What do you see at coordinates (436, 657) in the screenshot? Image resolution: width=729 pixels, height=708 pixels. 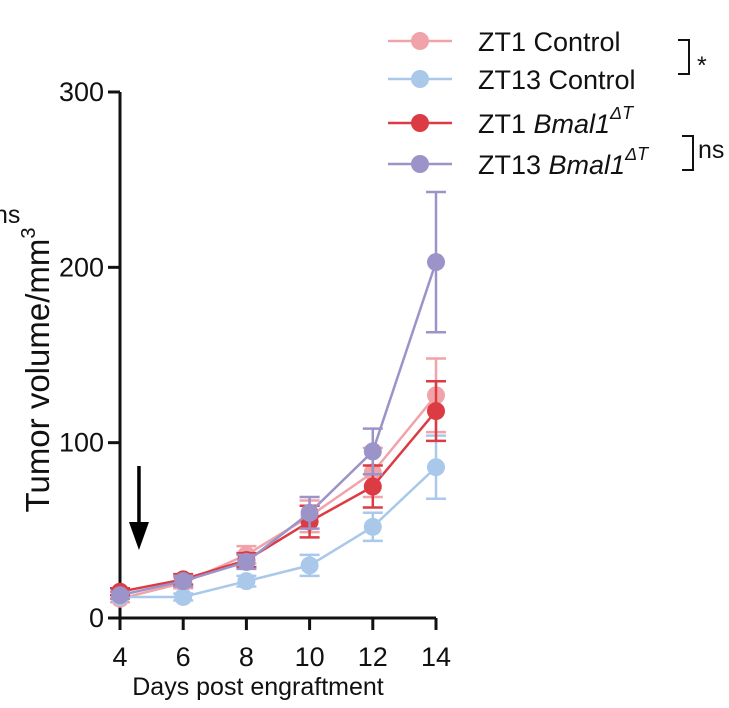 I see `x-tick-label: 14` at bounding box center [436, 657].